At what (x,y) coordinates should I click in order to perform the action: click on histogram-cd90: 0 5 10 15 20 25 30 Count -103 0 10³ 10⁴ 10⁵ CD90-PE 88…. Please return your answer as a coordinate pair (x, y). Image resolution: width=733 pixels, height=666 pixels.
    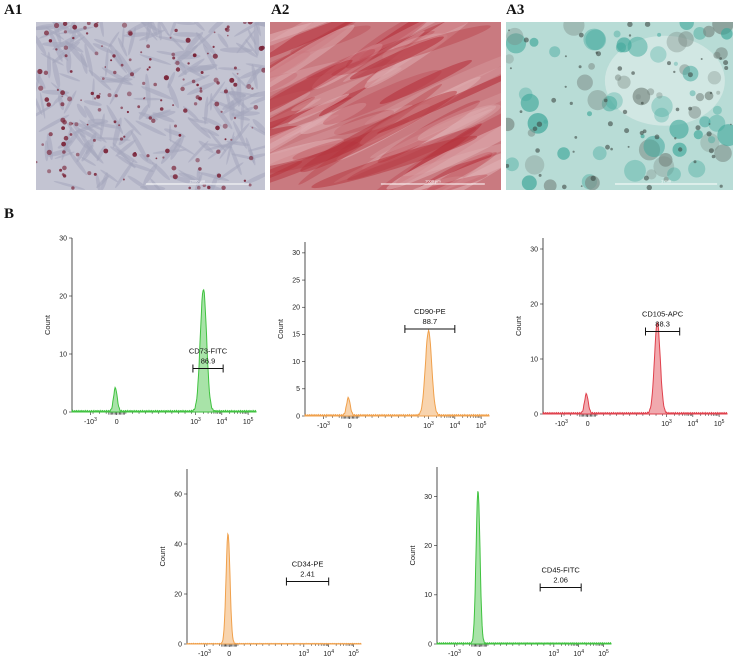
    Looking at the image, I should click on (380, 334).